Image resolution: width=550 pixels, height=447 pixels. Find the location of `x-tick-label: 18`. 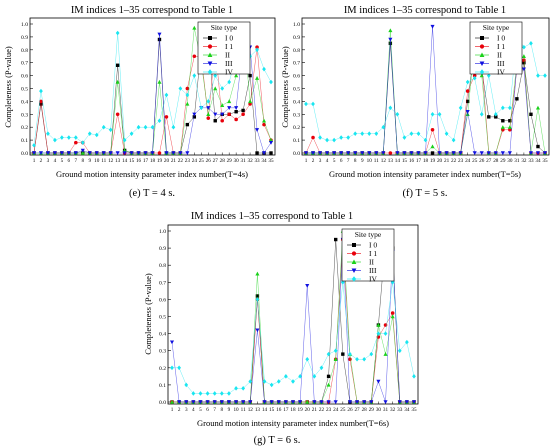

x-tick-label: 18 is located at coordinates (153, 161).